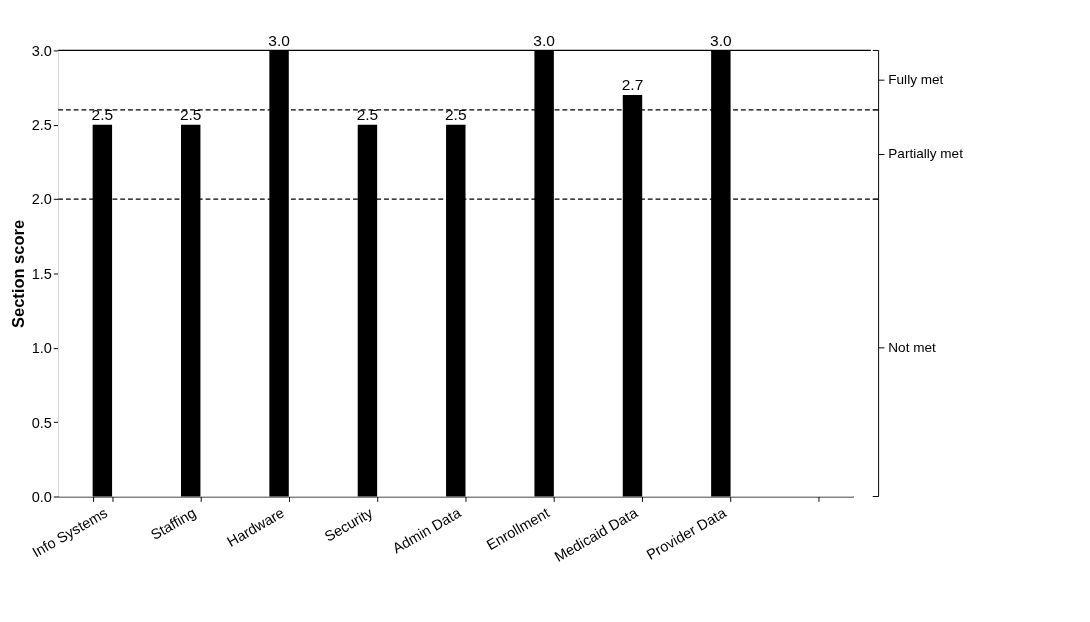 This screenshot has height=622, width=1090. Describe the element at coordinates (912, 347) in the screenshot. I see `band-label: Not met` at that location.